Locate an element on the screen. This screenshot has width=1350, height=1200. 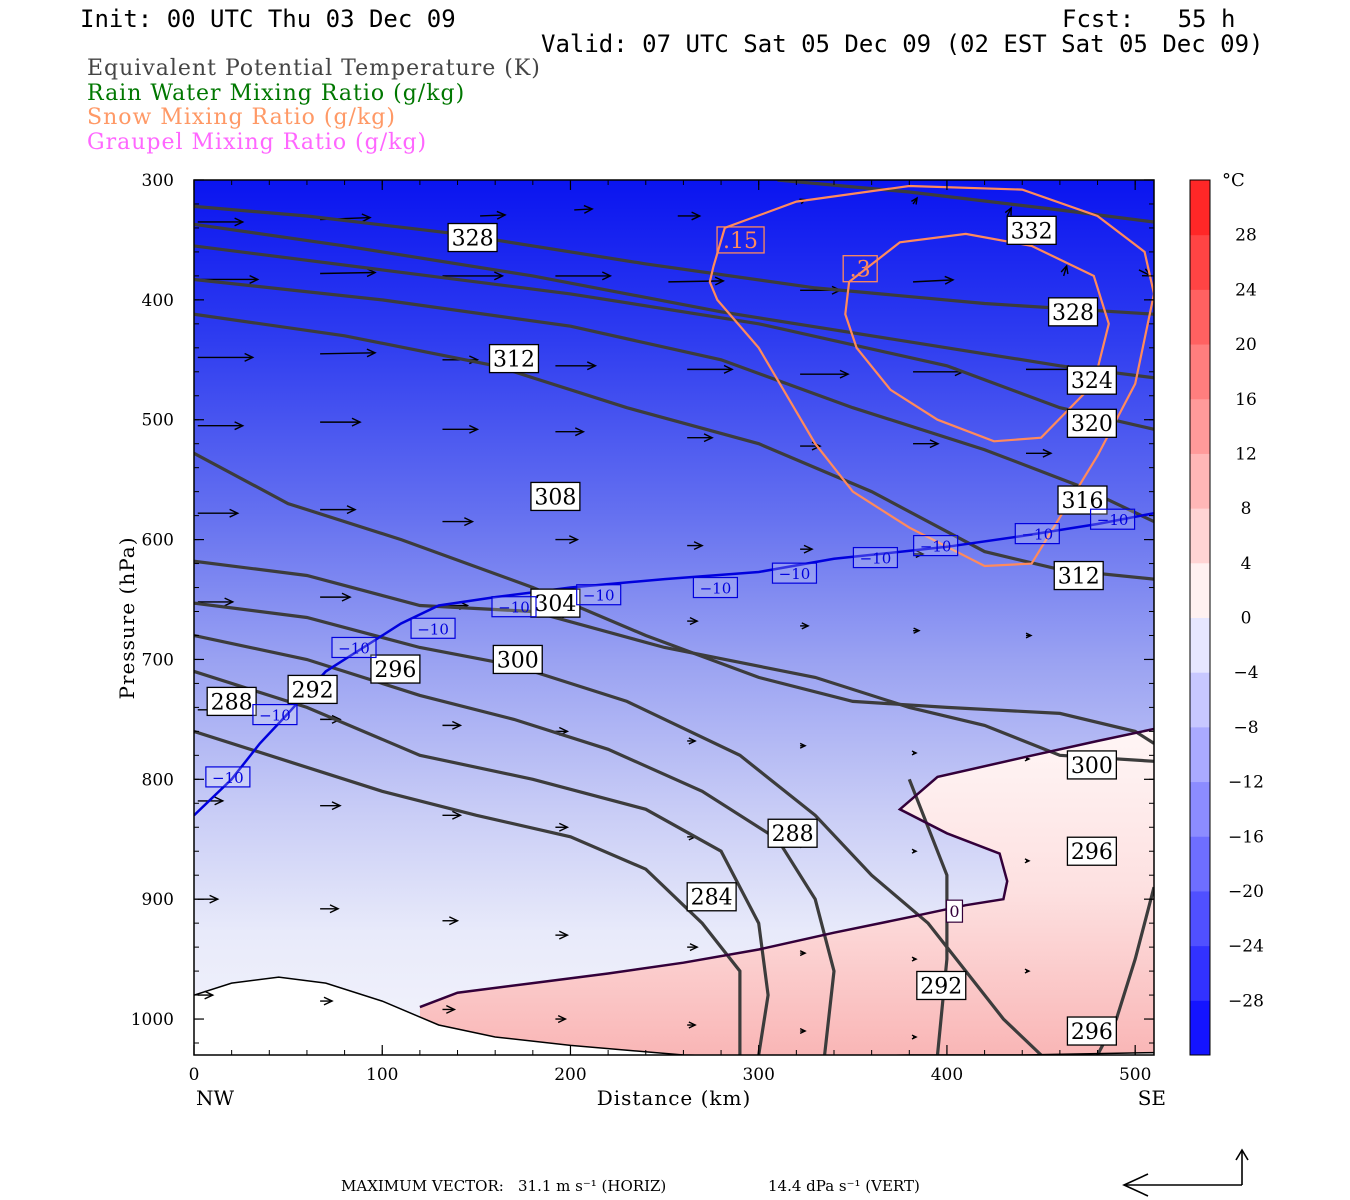
y-tick-label: 300 is located at coordinates (158, 181).